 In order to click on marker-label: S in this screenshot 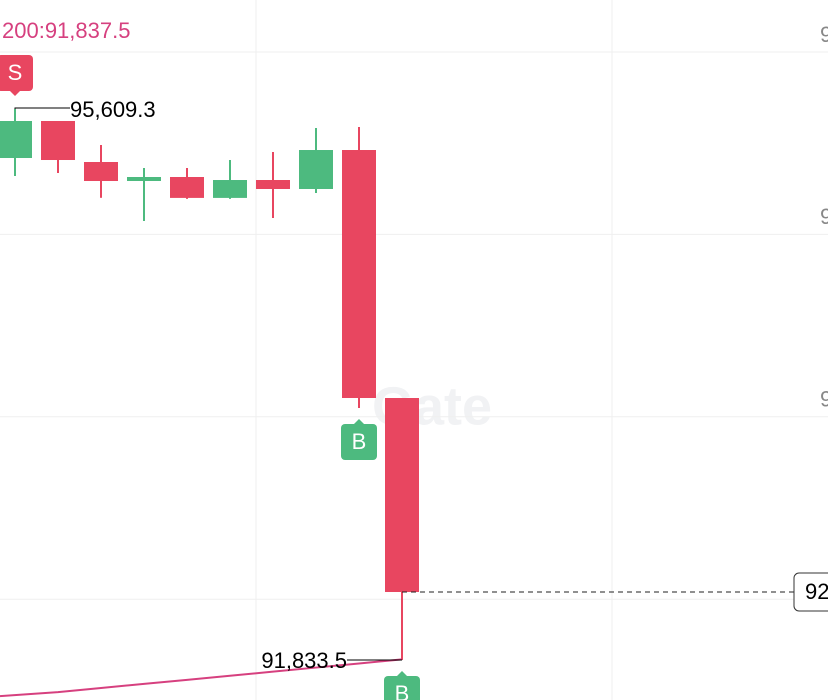, I will do `click(15, 72)`.